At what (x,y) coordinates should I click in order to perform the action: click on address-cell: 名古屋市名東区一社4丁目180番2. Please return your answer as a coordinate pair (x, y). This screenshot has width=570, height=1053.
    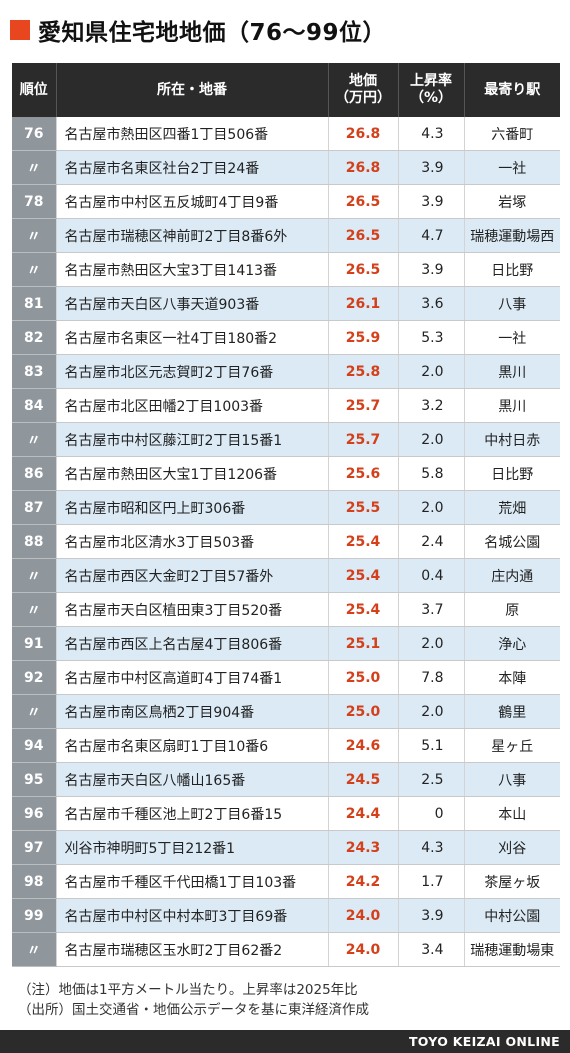
    Looking at the image, I should click on (191, 337).